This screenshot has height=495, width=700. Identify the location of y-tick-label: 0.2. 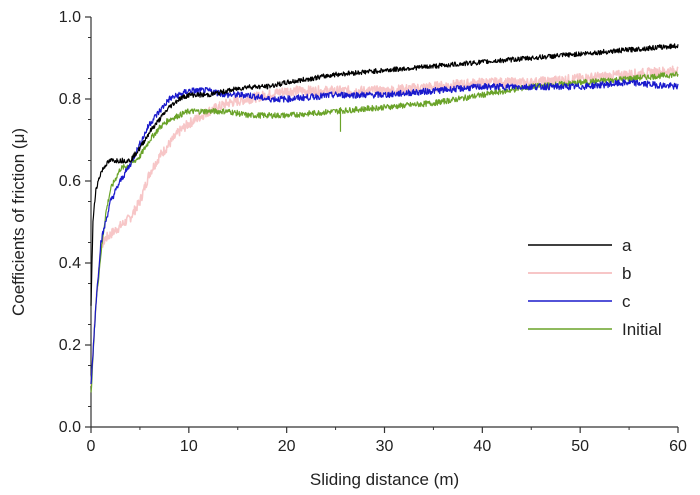
(70, 345).